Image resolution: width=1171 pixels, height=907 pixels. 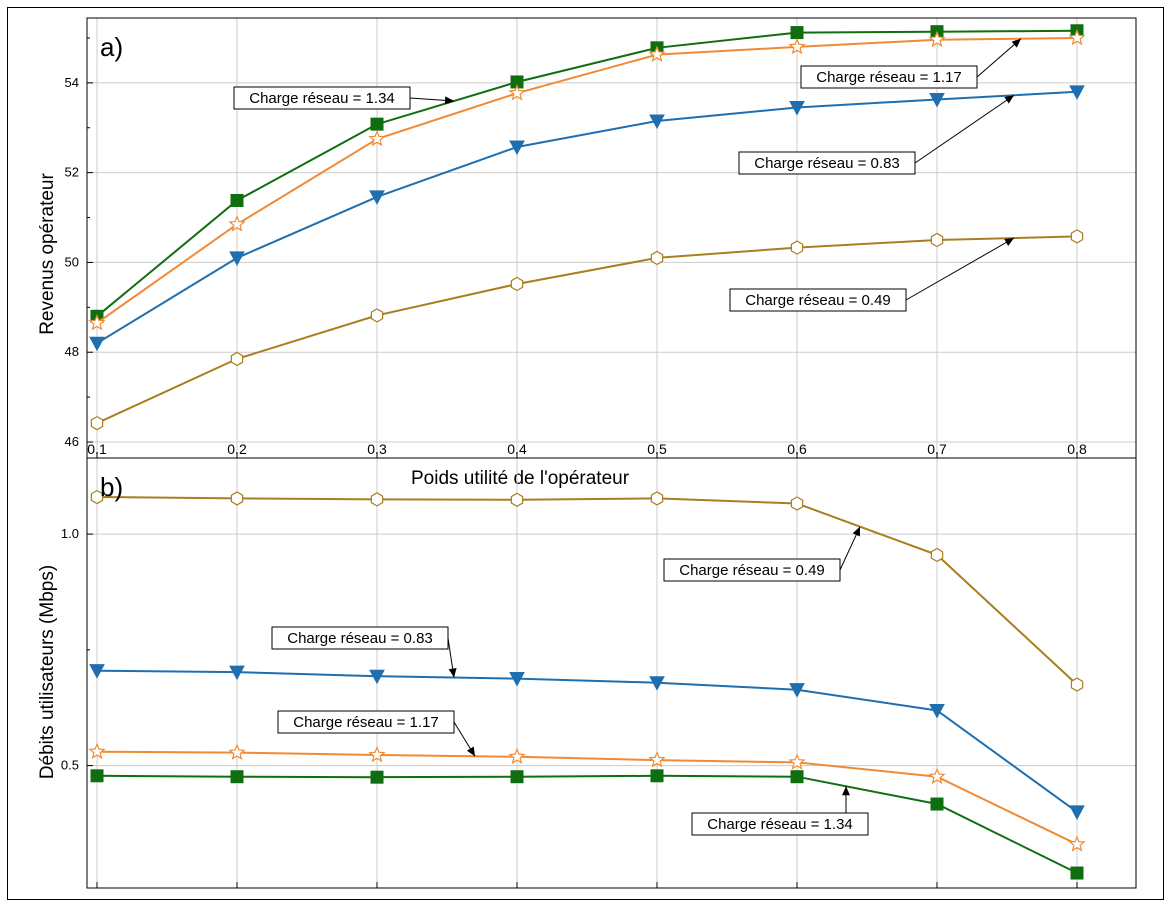 I want to click on annotation-box, so click(x=780, y=824).